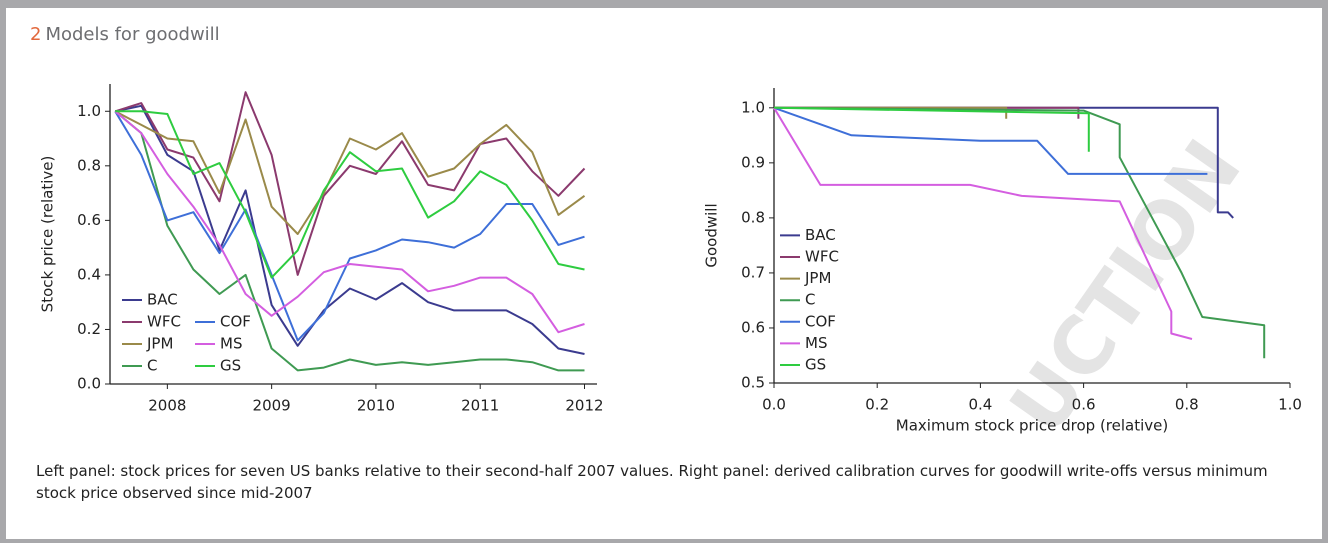 The width and height of the screenshot is (1328, 543). I want to click on x-tick-label: 2010, so click(376, 406).